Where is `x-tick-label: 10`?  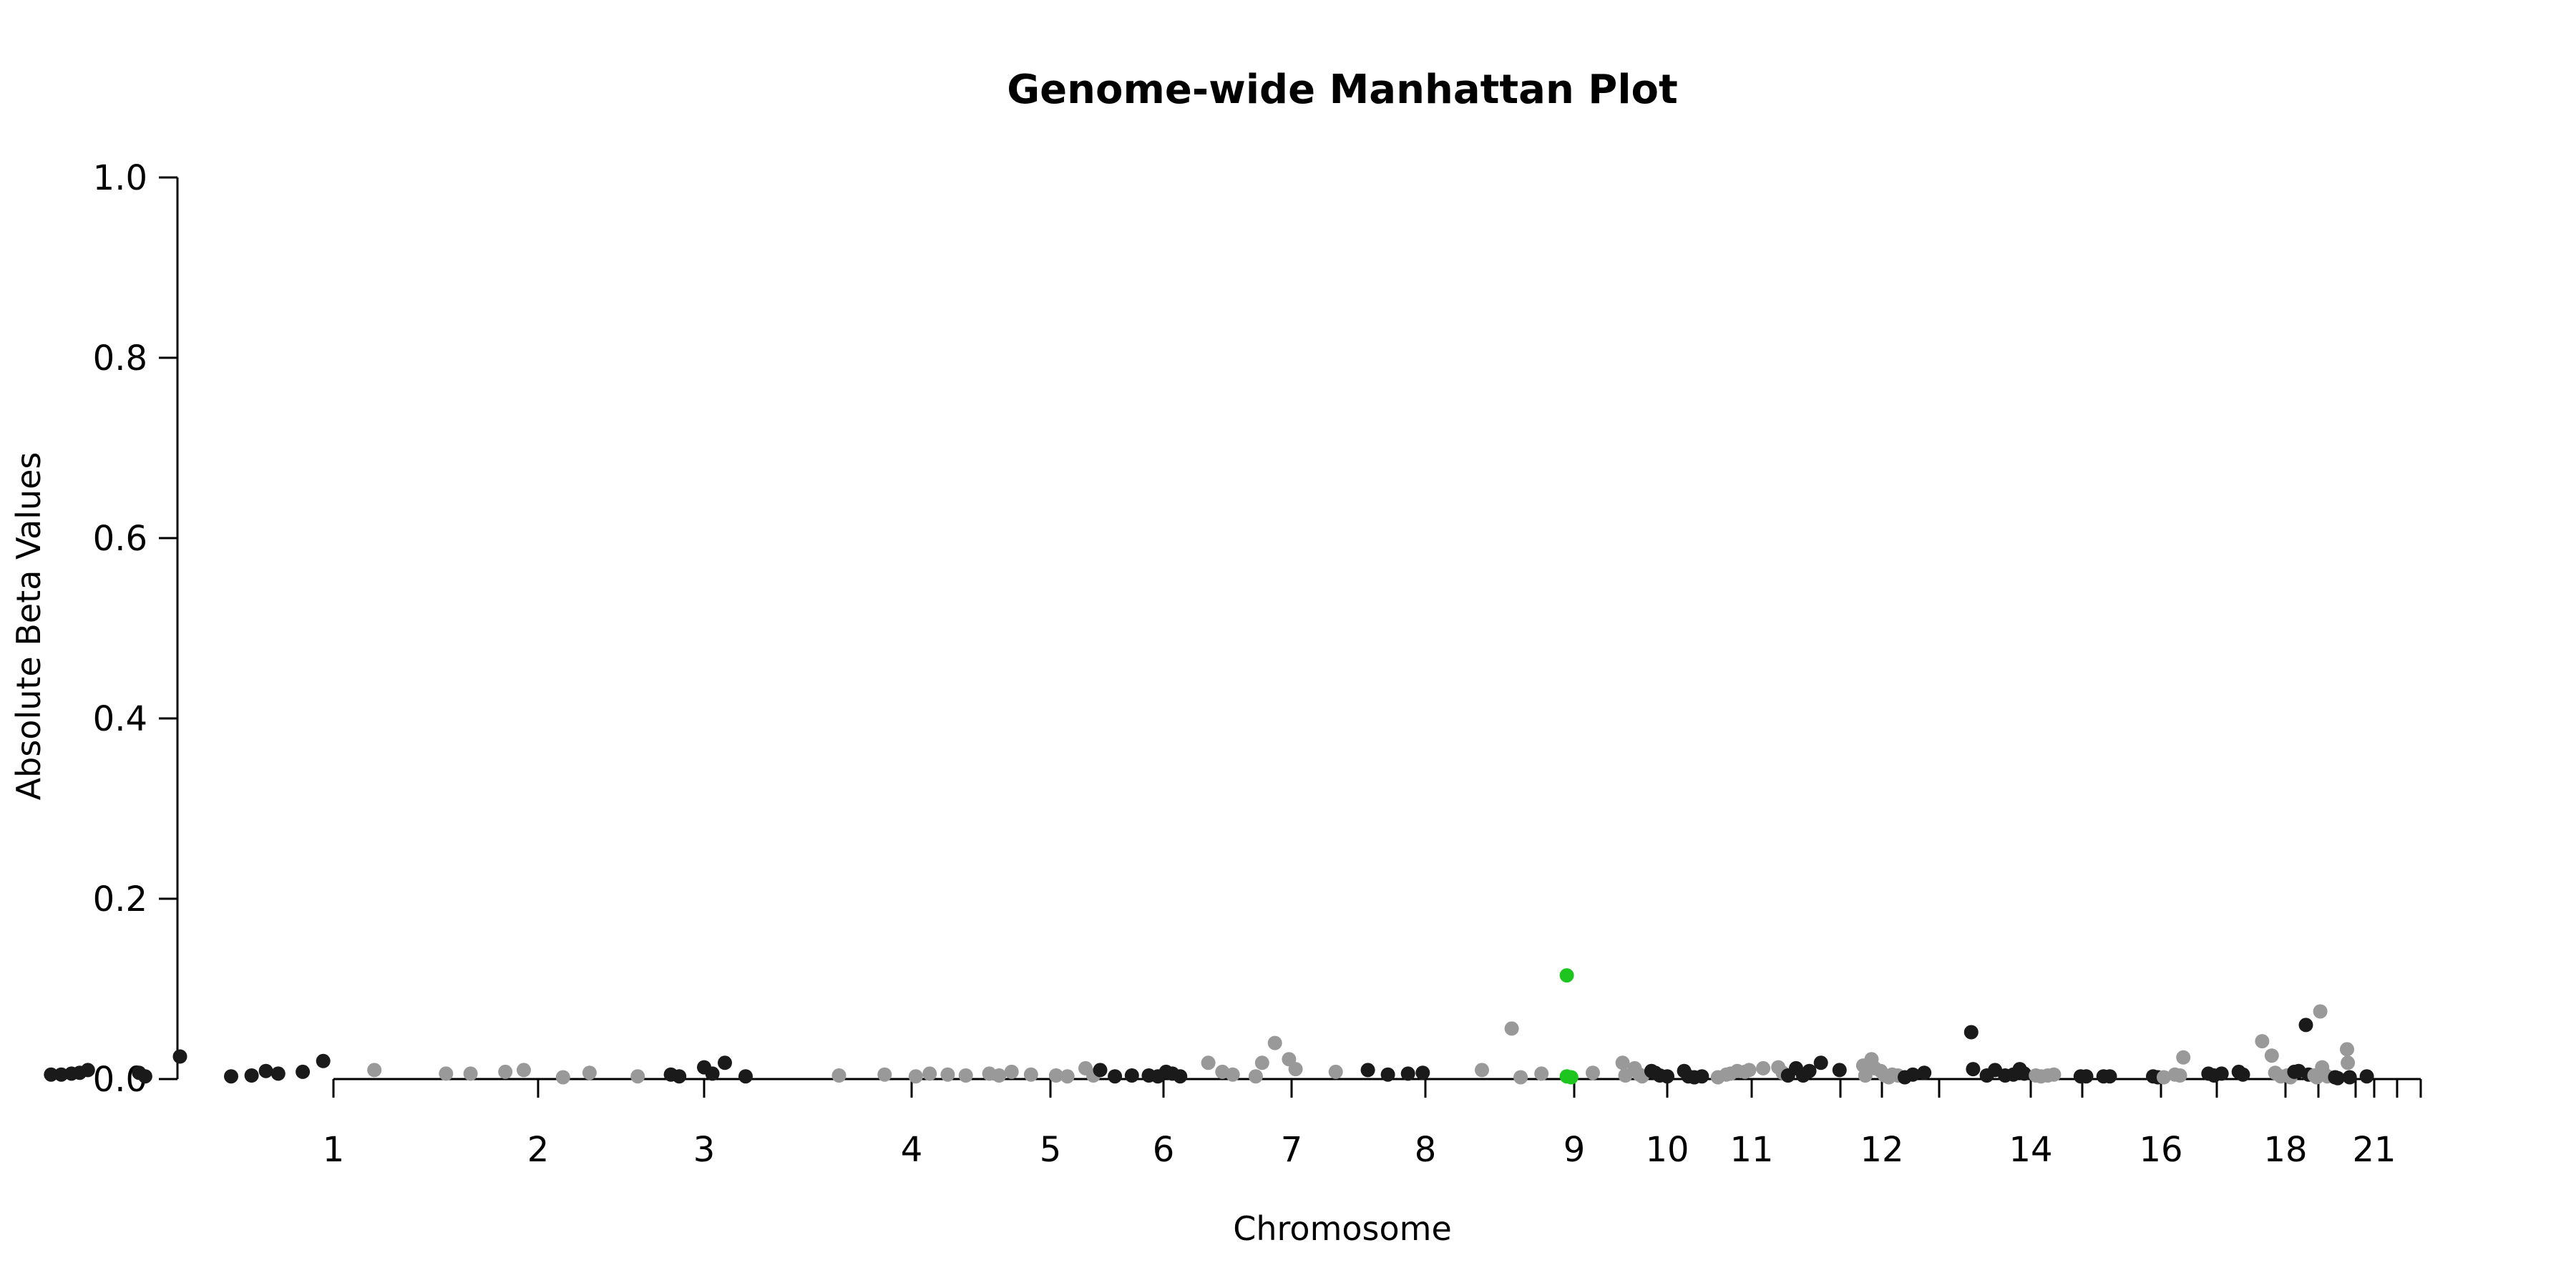
x-tick-label: 10 is located at coordinates (1667, 1150).